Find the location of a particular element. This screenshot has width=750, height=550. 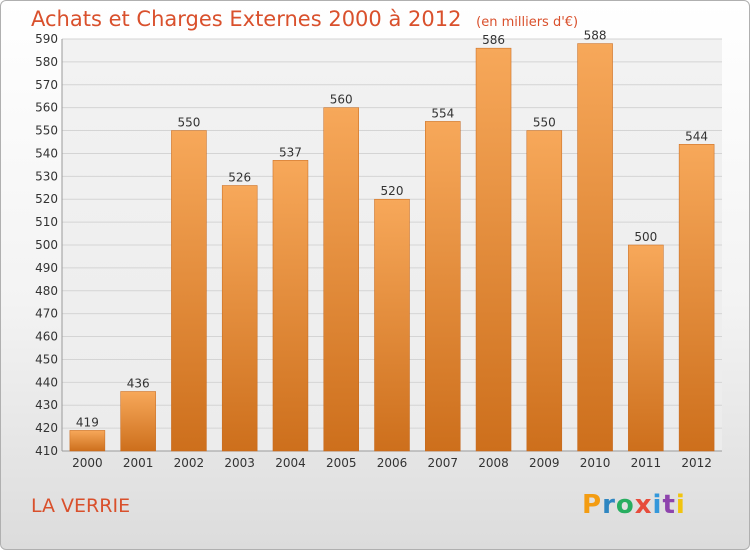

data-label-2007: 554 is located at coordinates (442, 113).